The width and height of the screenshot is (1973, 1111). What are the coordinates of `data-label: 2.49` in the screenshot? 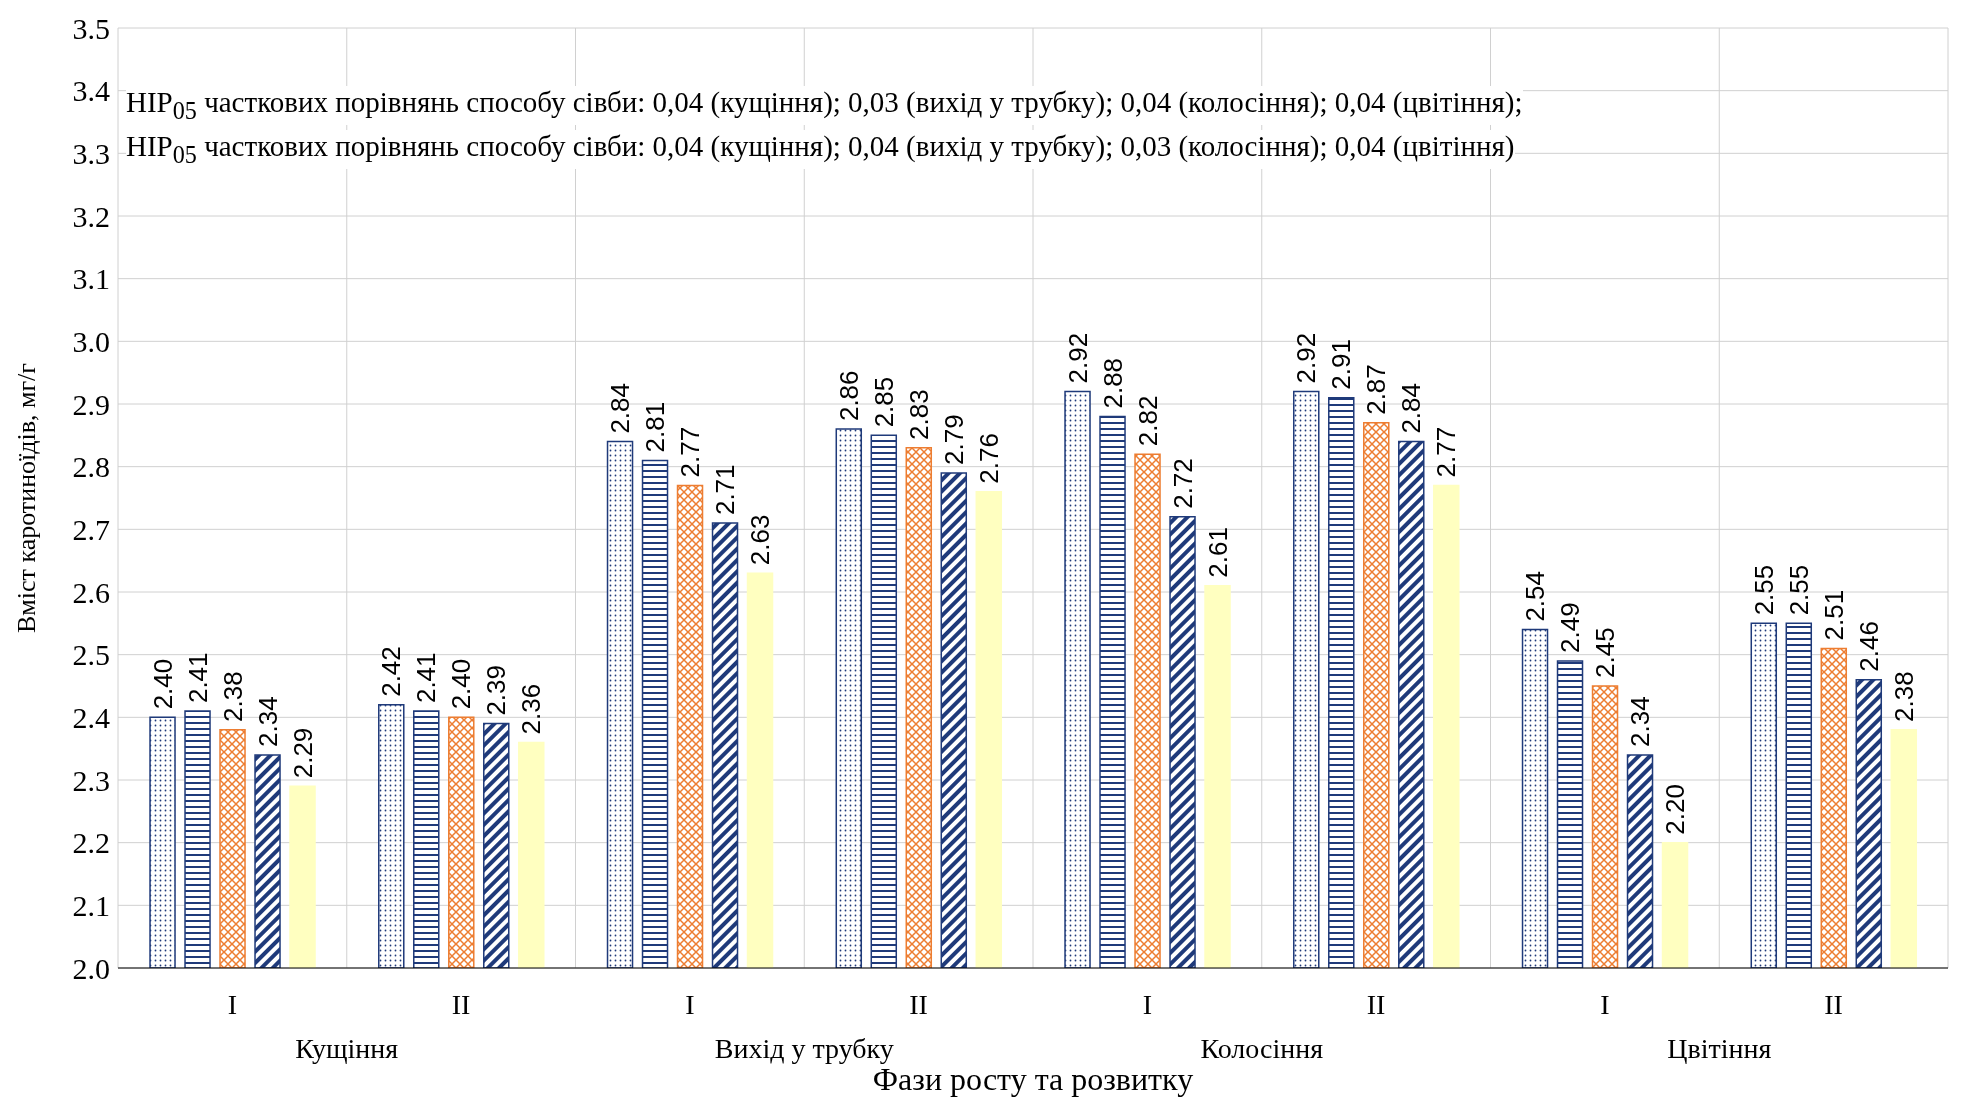 It's located at (1570, 627).